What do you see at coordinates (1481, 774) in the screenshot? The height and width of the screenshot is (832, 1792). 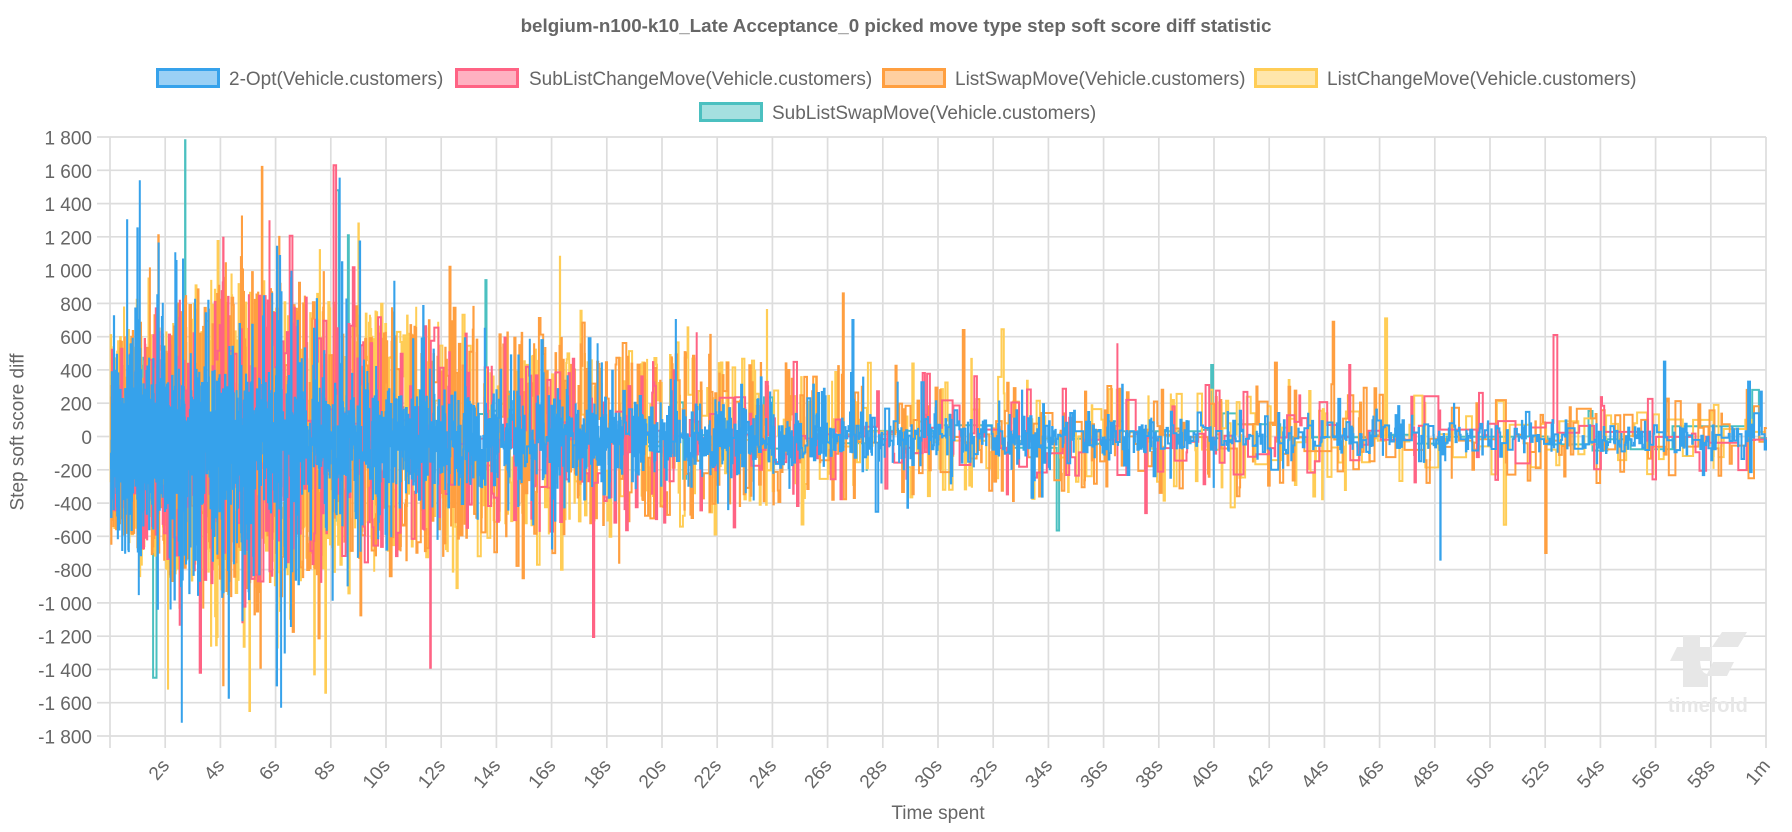 I see `svg-text: 50s` at bounding box center [1481, 774].